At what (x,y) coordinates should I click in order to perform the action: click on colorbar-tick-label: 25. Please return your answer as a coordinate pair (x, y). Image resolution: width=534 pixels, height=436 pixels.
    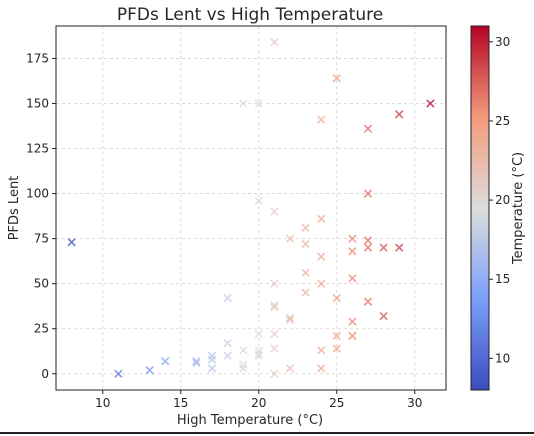
    Looking at the image, I should click on (502, 121).